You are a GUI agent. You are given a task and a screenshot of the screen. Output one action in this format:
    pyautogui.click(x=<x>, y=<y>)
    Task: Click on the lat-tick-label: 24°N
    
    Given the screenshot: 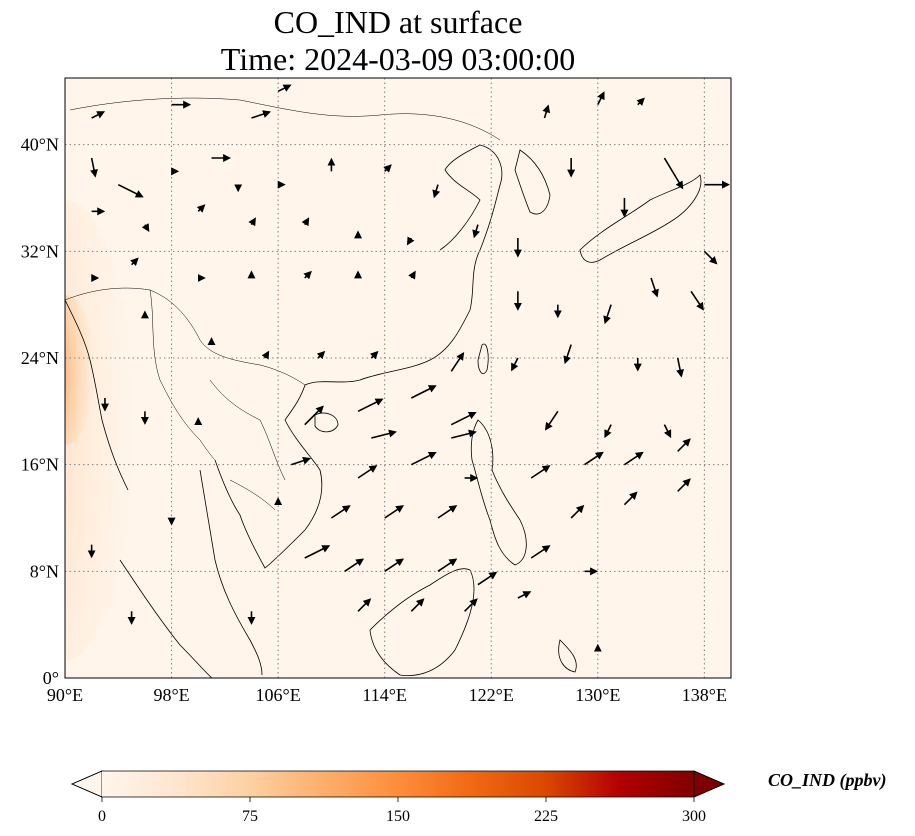 What is the action you would take?
    pyautogui.click(x=40, y=358)
    